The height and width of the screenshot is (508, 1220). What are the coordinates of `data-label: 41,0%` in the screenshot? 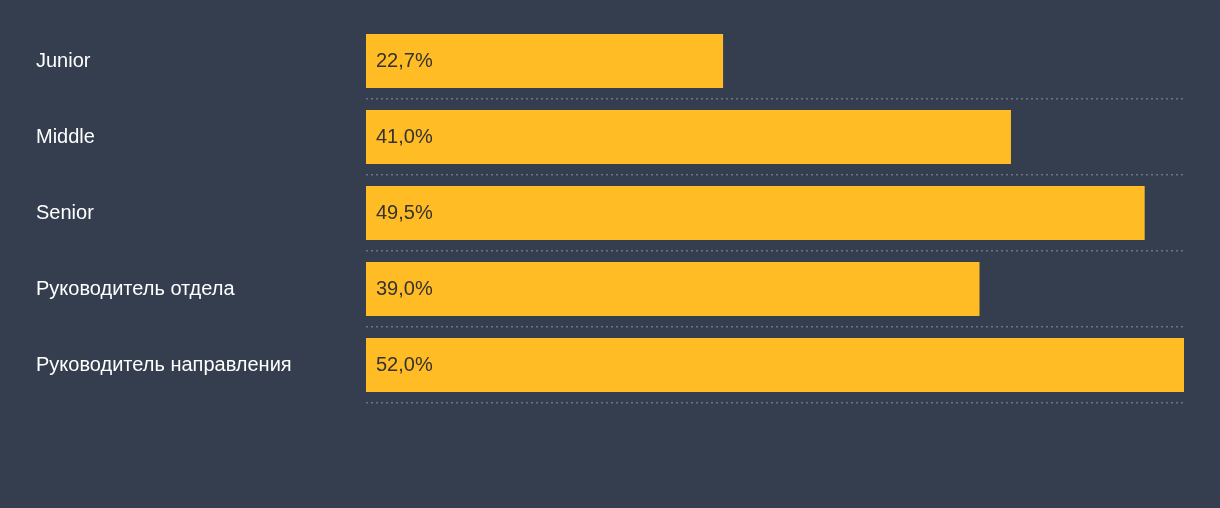 It's located at (404, 135).